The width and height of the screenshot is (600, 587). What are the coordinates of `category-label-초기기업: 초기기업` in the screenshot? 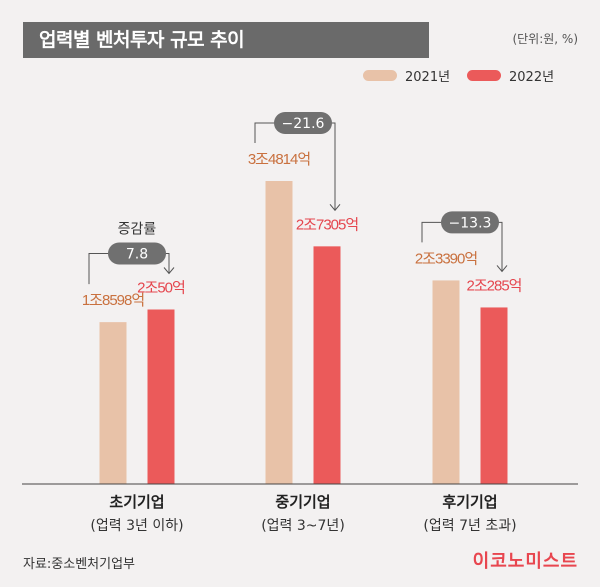 It's located at (136, 502).